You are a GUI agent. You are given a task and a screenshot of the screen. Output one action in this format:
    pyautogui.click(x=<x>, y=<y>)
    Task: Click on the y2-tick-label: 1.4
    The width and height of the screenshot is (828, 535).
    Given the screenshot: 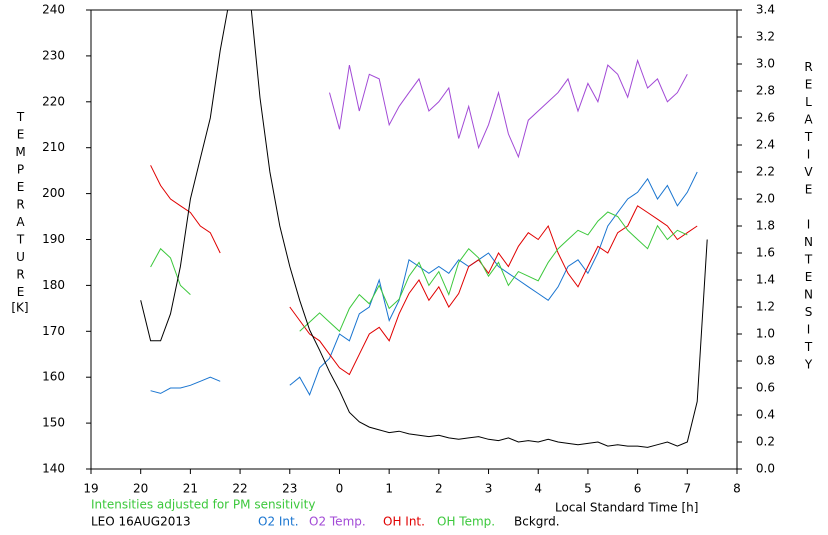 What is the action you would take?
    pyautogui.click(x=765, y=280)
    